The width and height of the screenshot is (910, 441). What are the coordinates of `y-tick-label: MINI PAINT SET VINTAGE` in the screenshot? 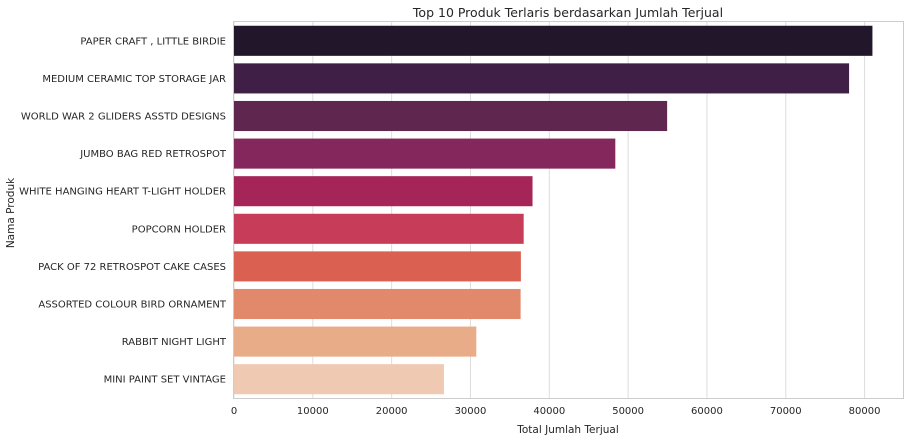 It's located at (165, 380).